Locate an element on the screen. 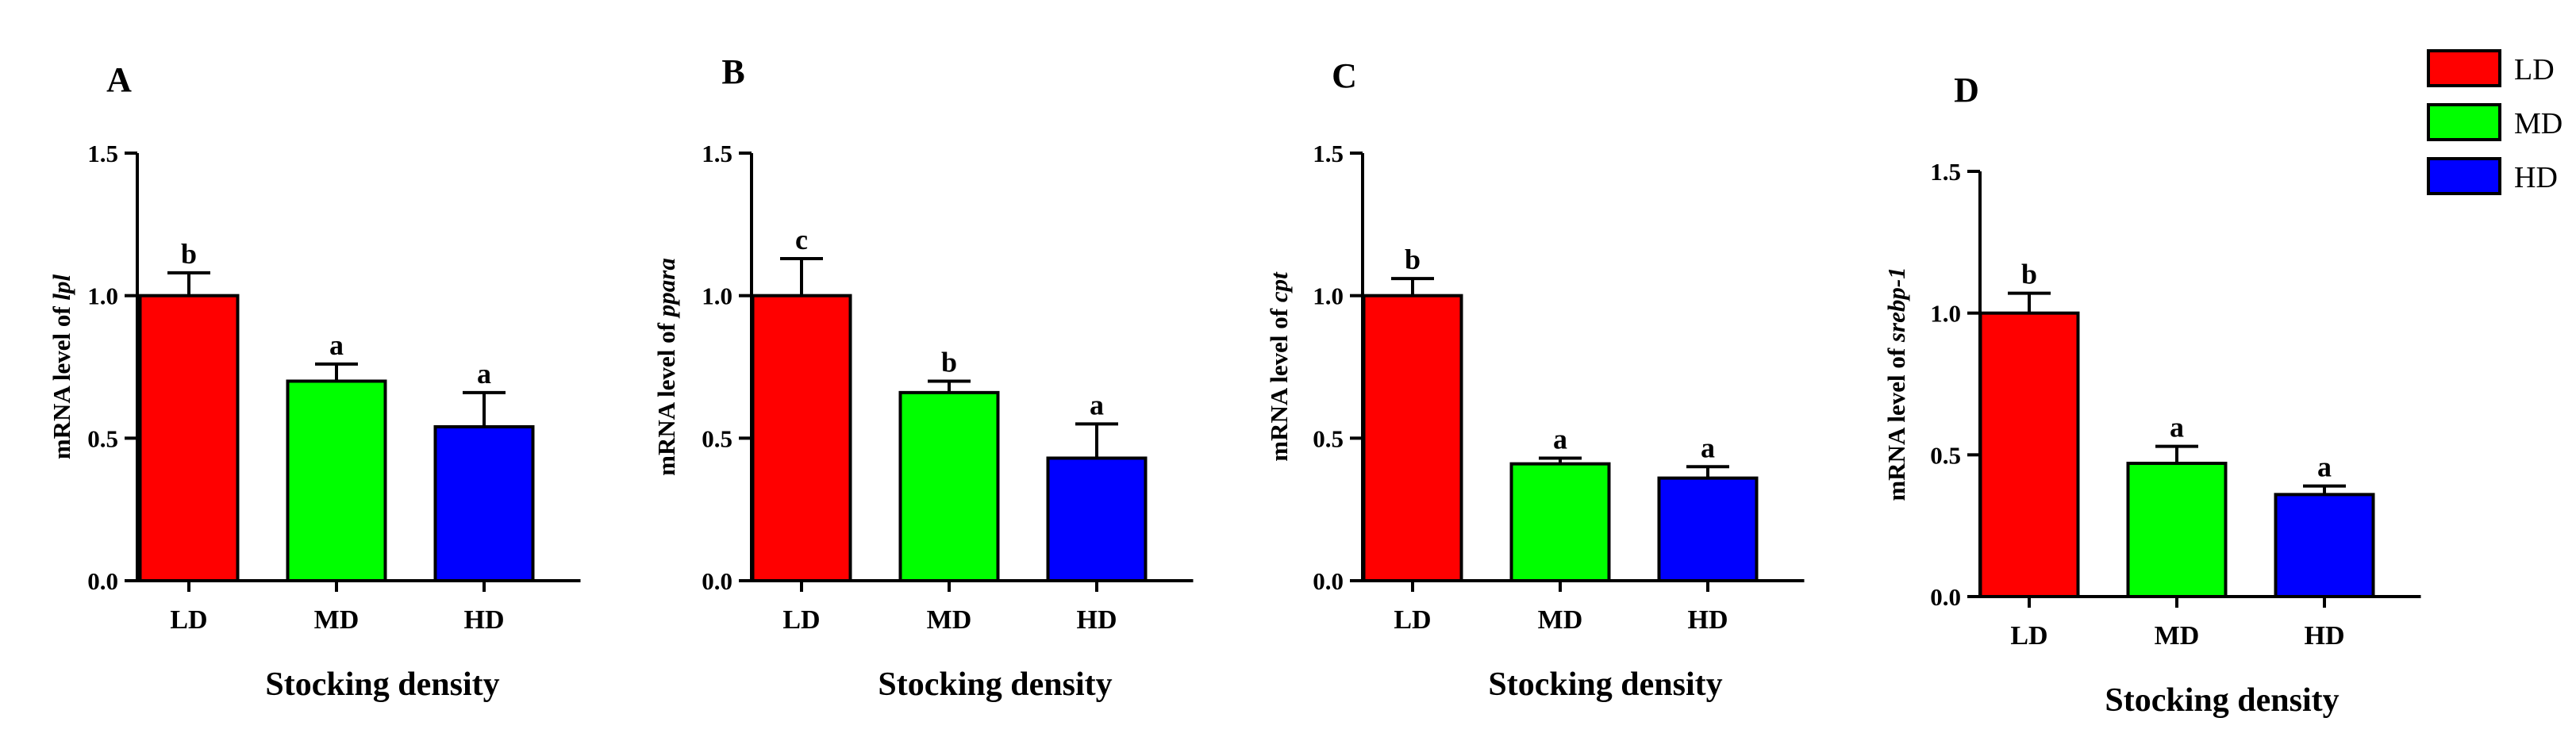 Image resolution: width=2576 pixels, height=737 pixels. legend-item-hd: HD is located at coordinates (2492, 176).